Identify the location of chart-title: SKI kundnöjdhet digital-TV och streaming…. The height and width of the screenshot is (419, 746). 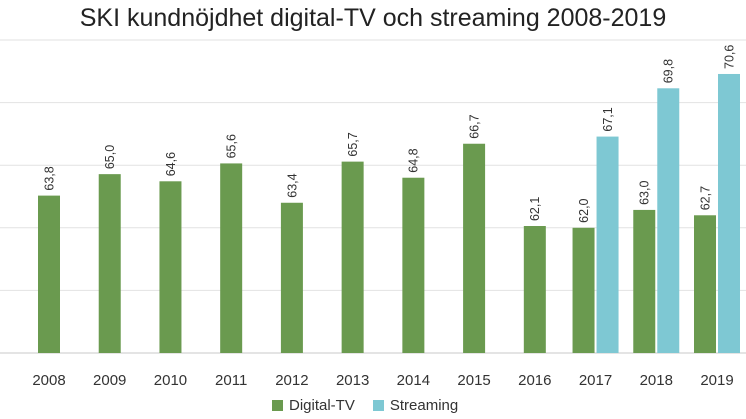
(373, 18).